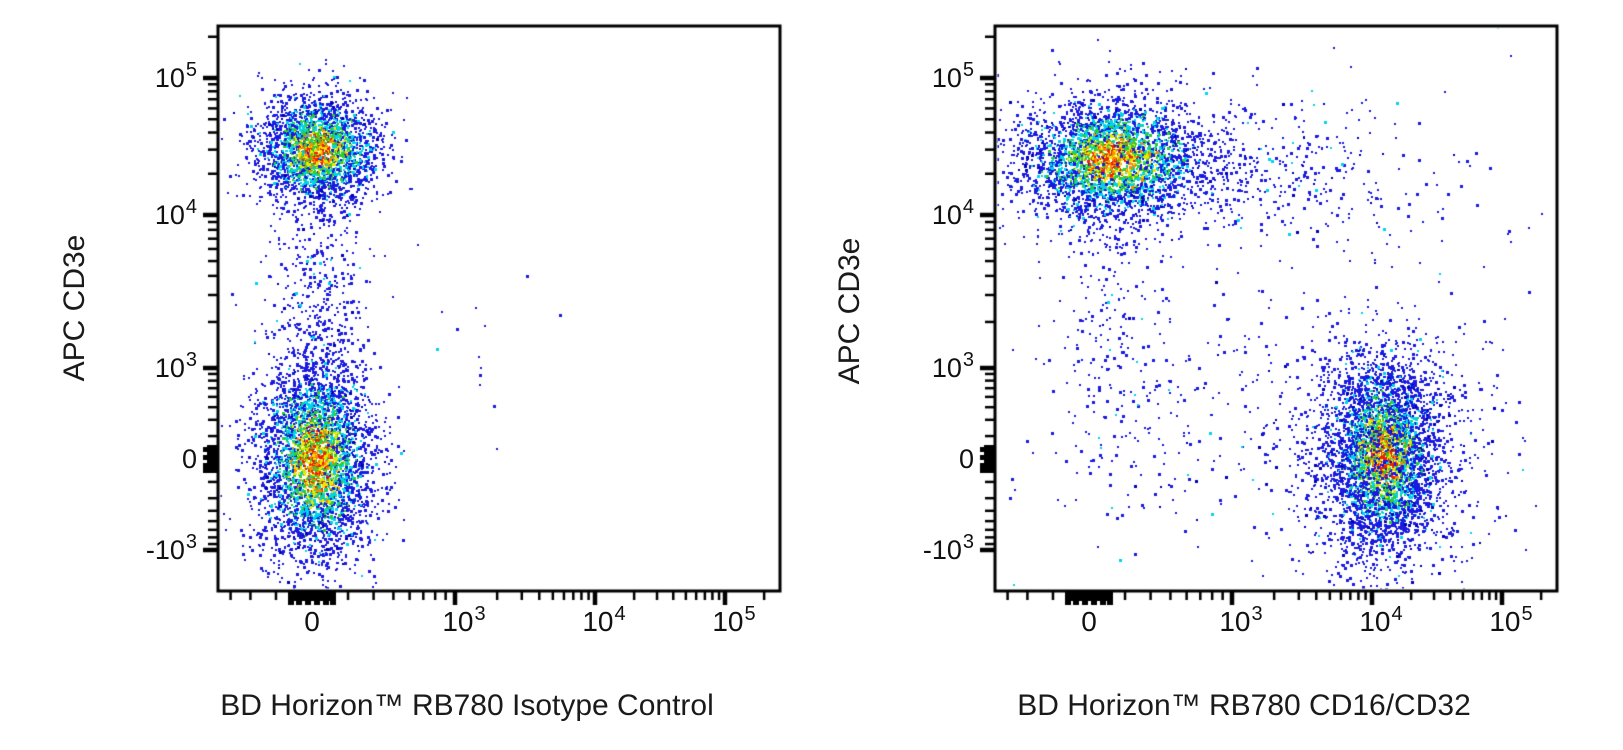 Image resolution: width=1623 pixels, height=750 pixels. Describe the element at coordinates (467, 705) in the screenshot. I see `left-panel-x-axis-title: BD Horizon™ RB780 Isotype Control` at that location.